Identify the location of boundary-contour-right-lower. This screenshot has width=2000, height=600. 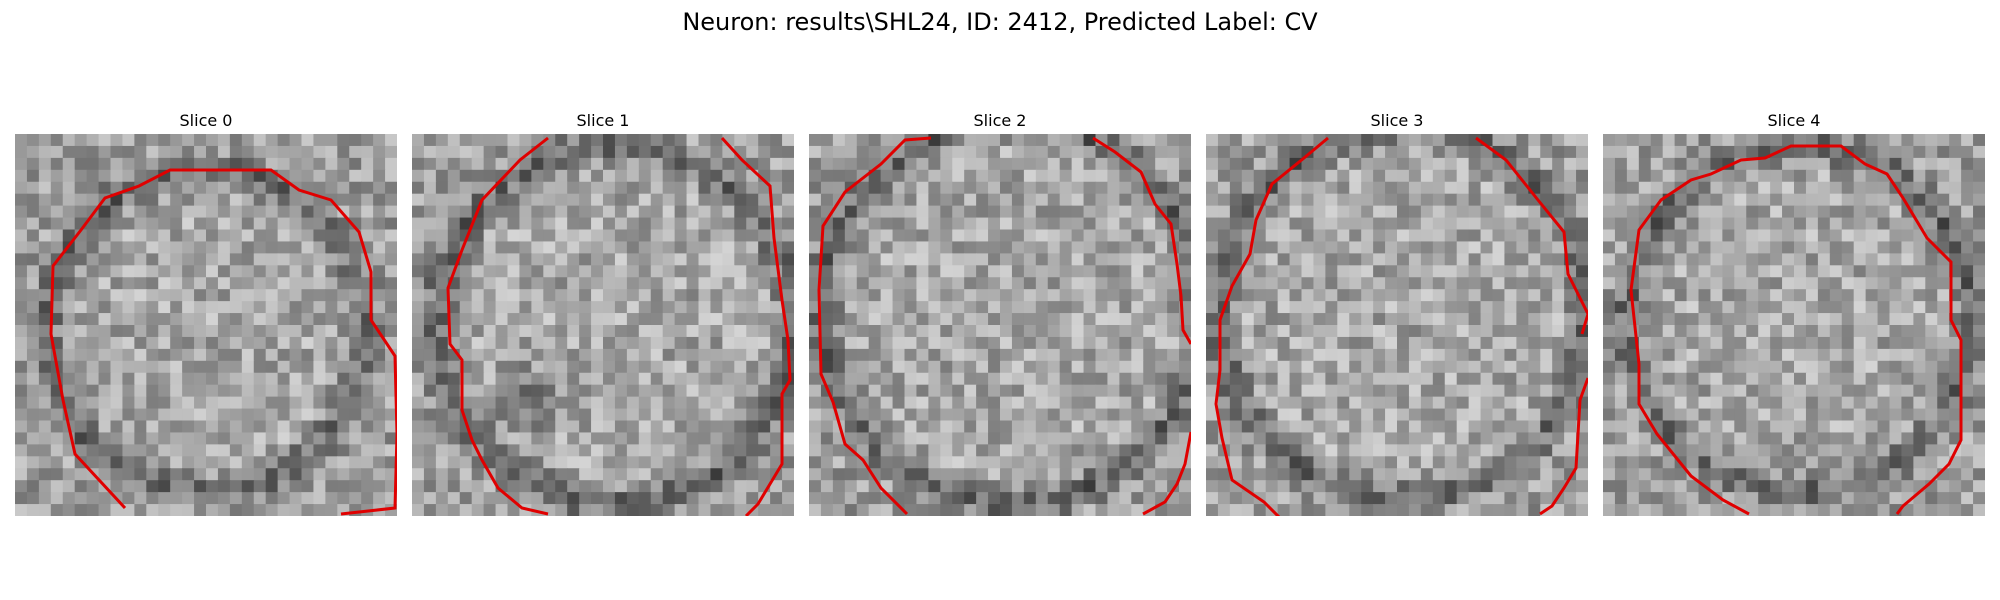
(1563, 446).